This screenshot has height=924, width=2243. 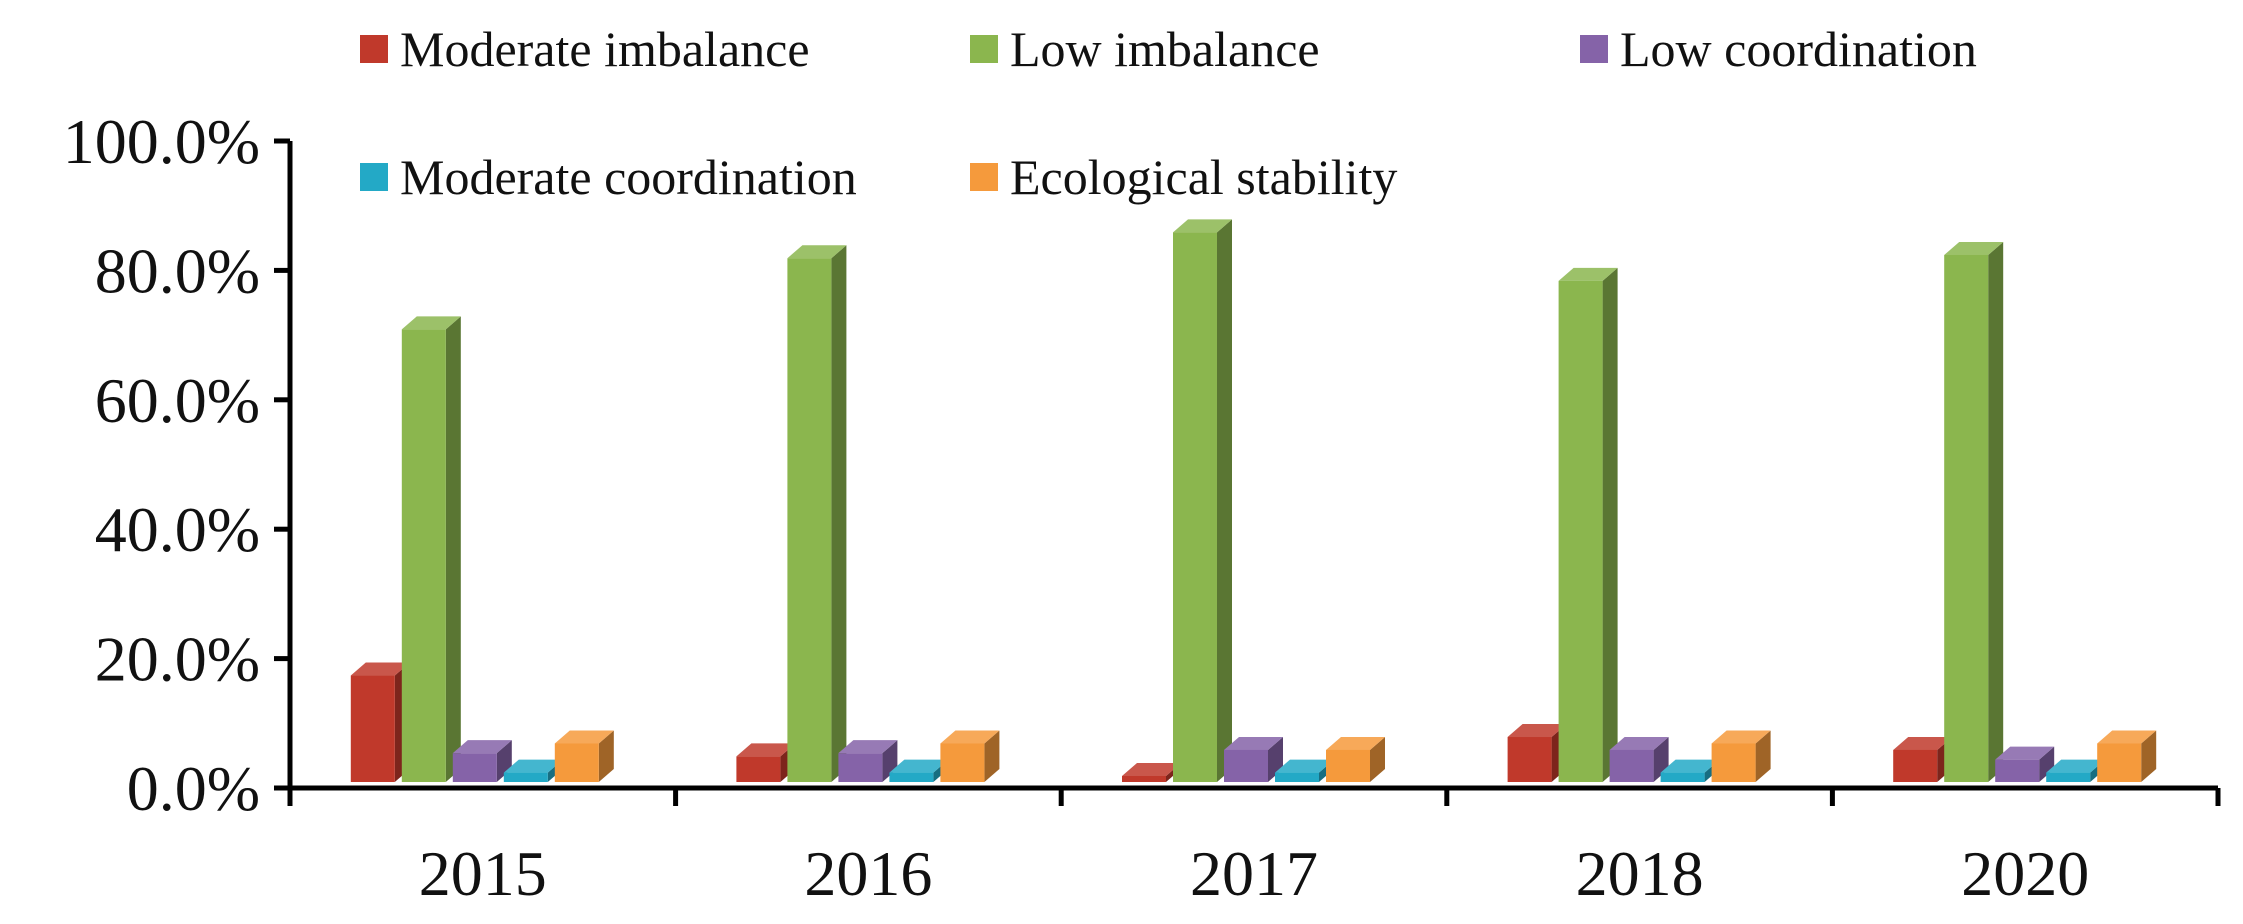 What do you see at coordinates (1254, 873) in the screenshot?
I see `x-tick-label: 2017` at bounding box center [1254, 873].